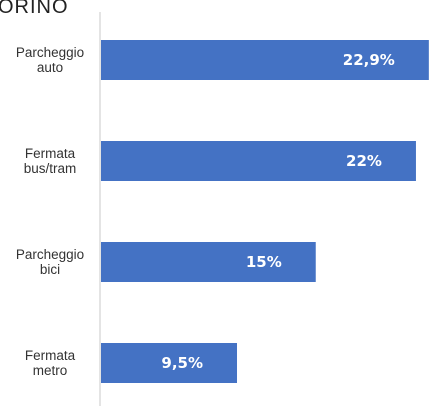 The height and width of the screenshot is (406, 436). Describe the element at coordinates (369, 60) in the screenshot. I see `value-label-0: 22,9%` at that location.